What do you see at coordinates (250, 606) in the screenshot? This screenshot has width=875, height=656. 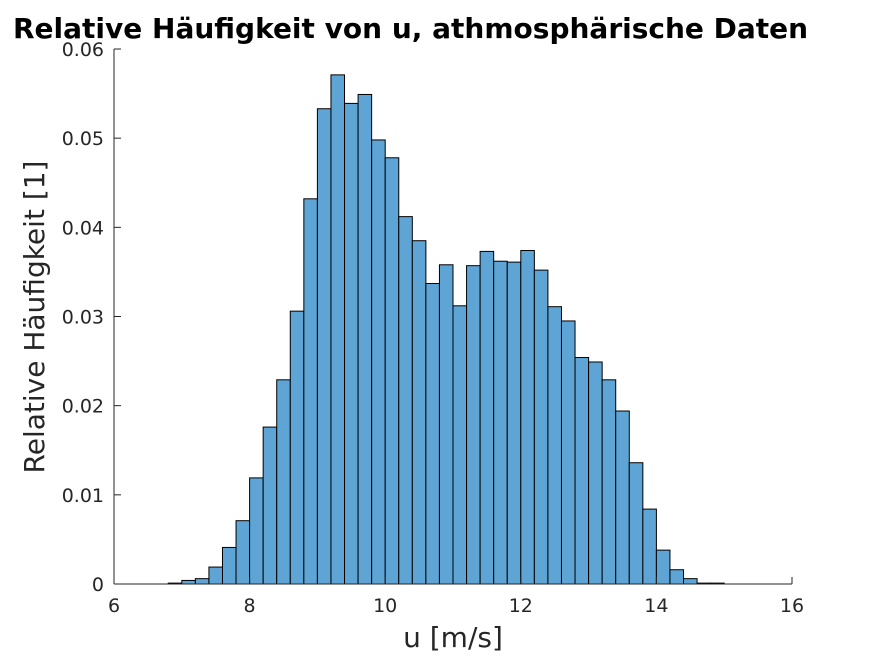 I see `x-tick-label: 8` at bounding box center [250, 606].